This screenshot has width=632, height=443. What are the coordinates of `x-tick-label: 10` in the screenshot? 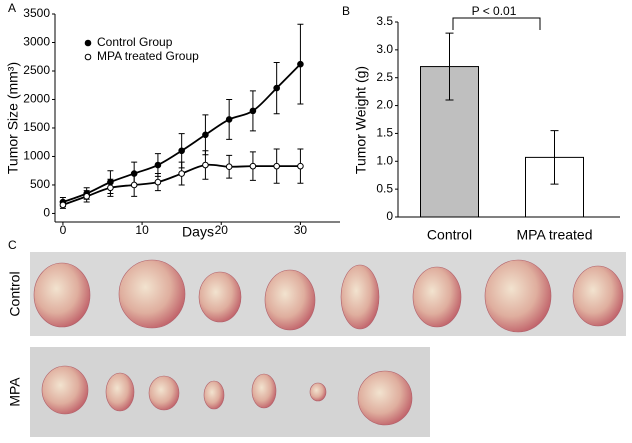 It's located at (142, 230).